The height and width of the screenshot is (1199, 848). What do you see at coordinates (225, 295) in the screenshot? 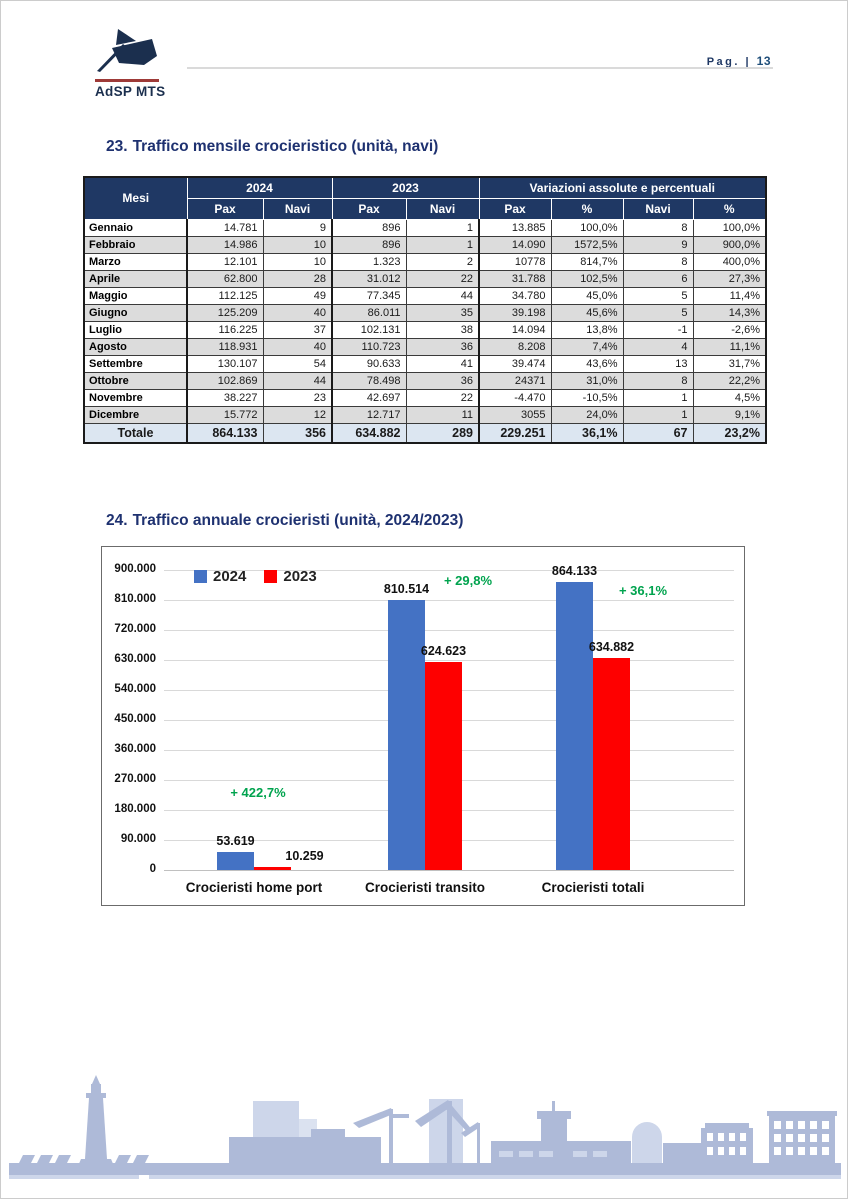
I see `value-cell: 112.125` at bounding box center [225, 295].